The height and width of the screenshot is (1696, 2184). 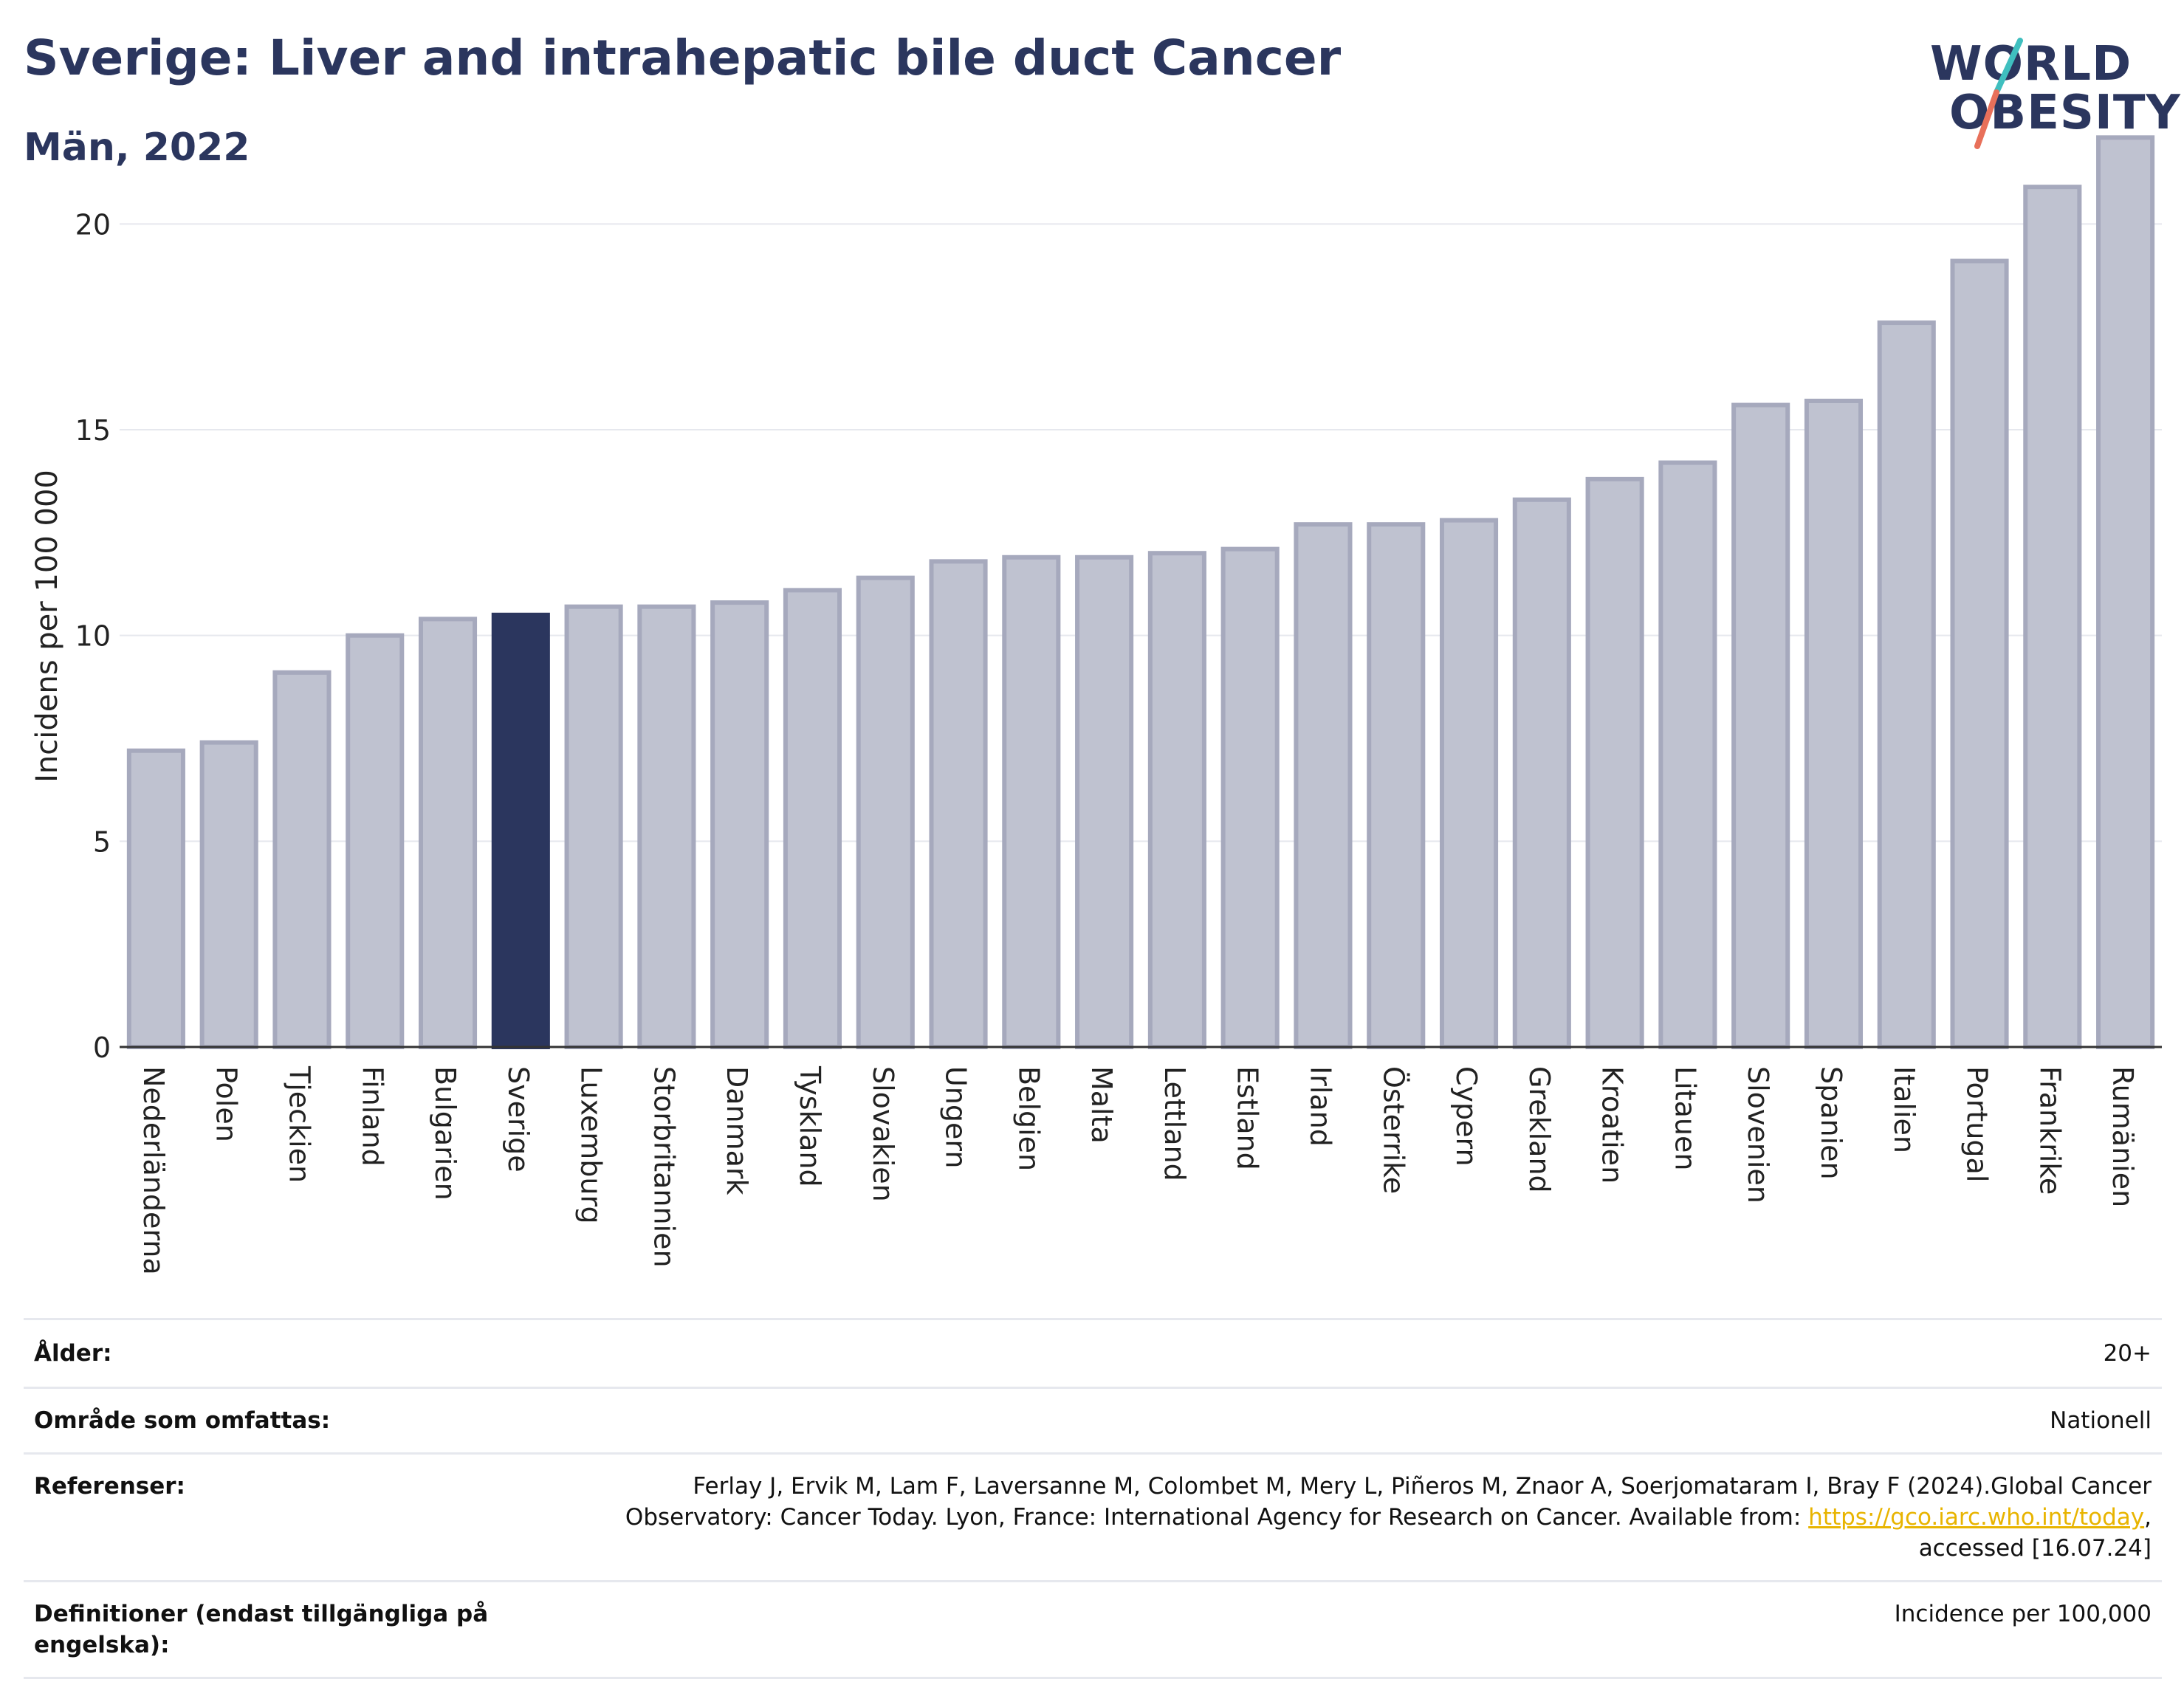 What do you see at coordinates (1904, 1109) in the screenshot?
I see `x-tick-label: Italien` at bounding box center [1904, 1109].